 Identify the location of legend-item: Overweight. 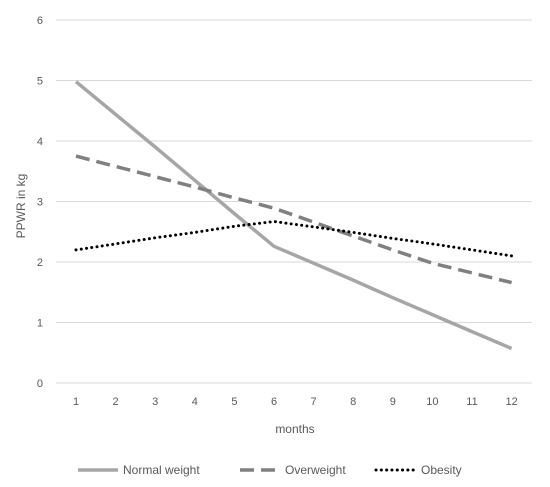
(293, 470).